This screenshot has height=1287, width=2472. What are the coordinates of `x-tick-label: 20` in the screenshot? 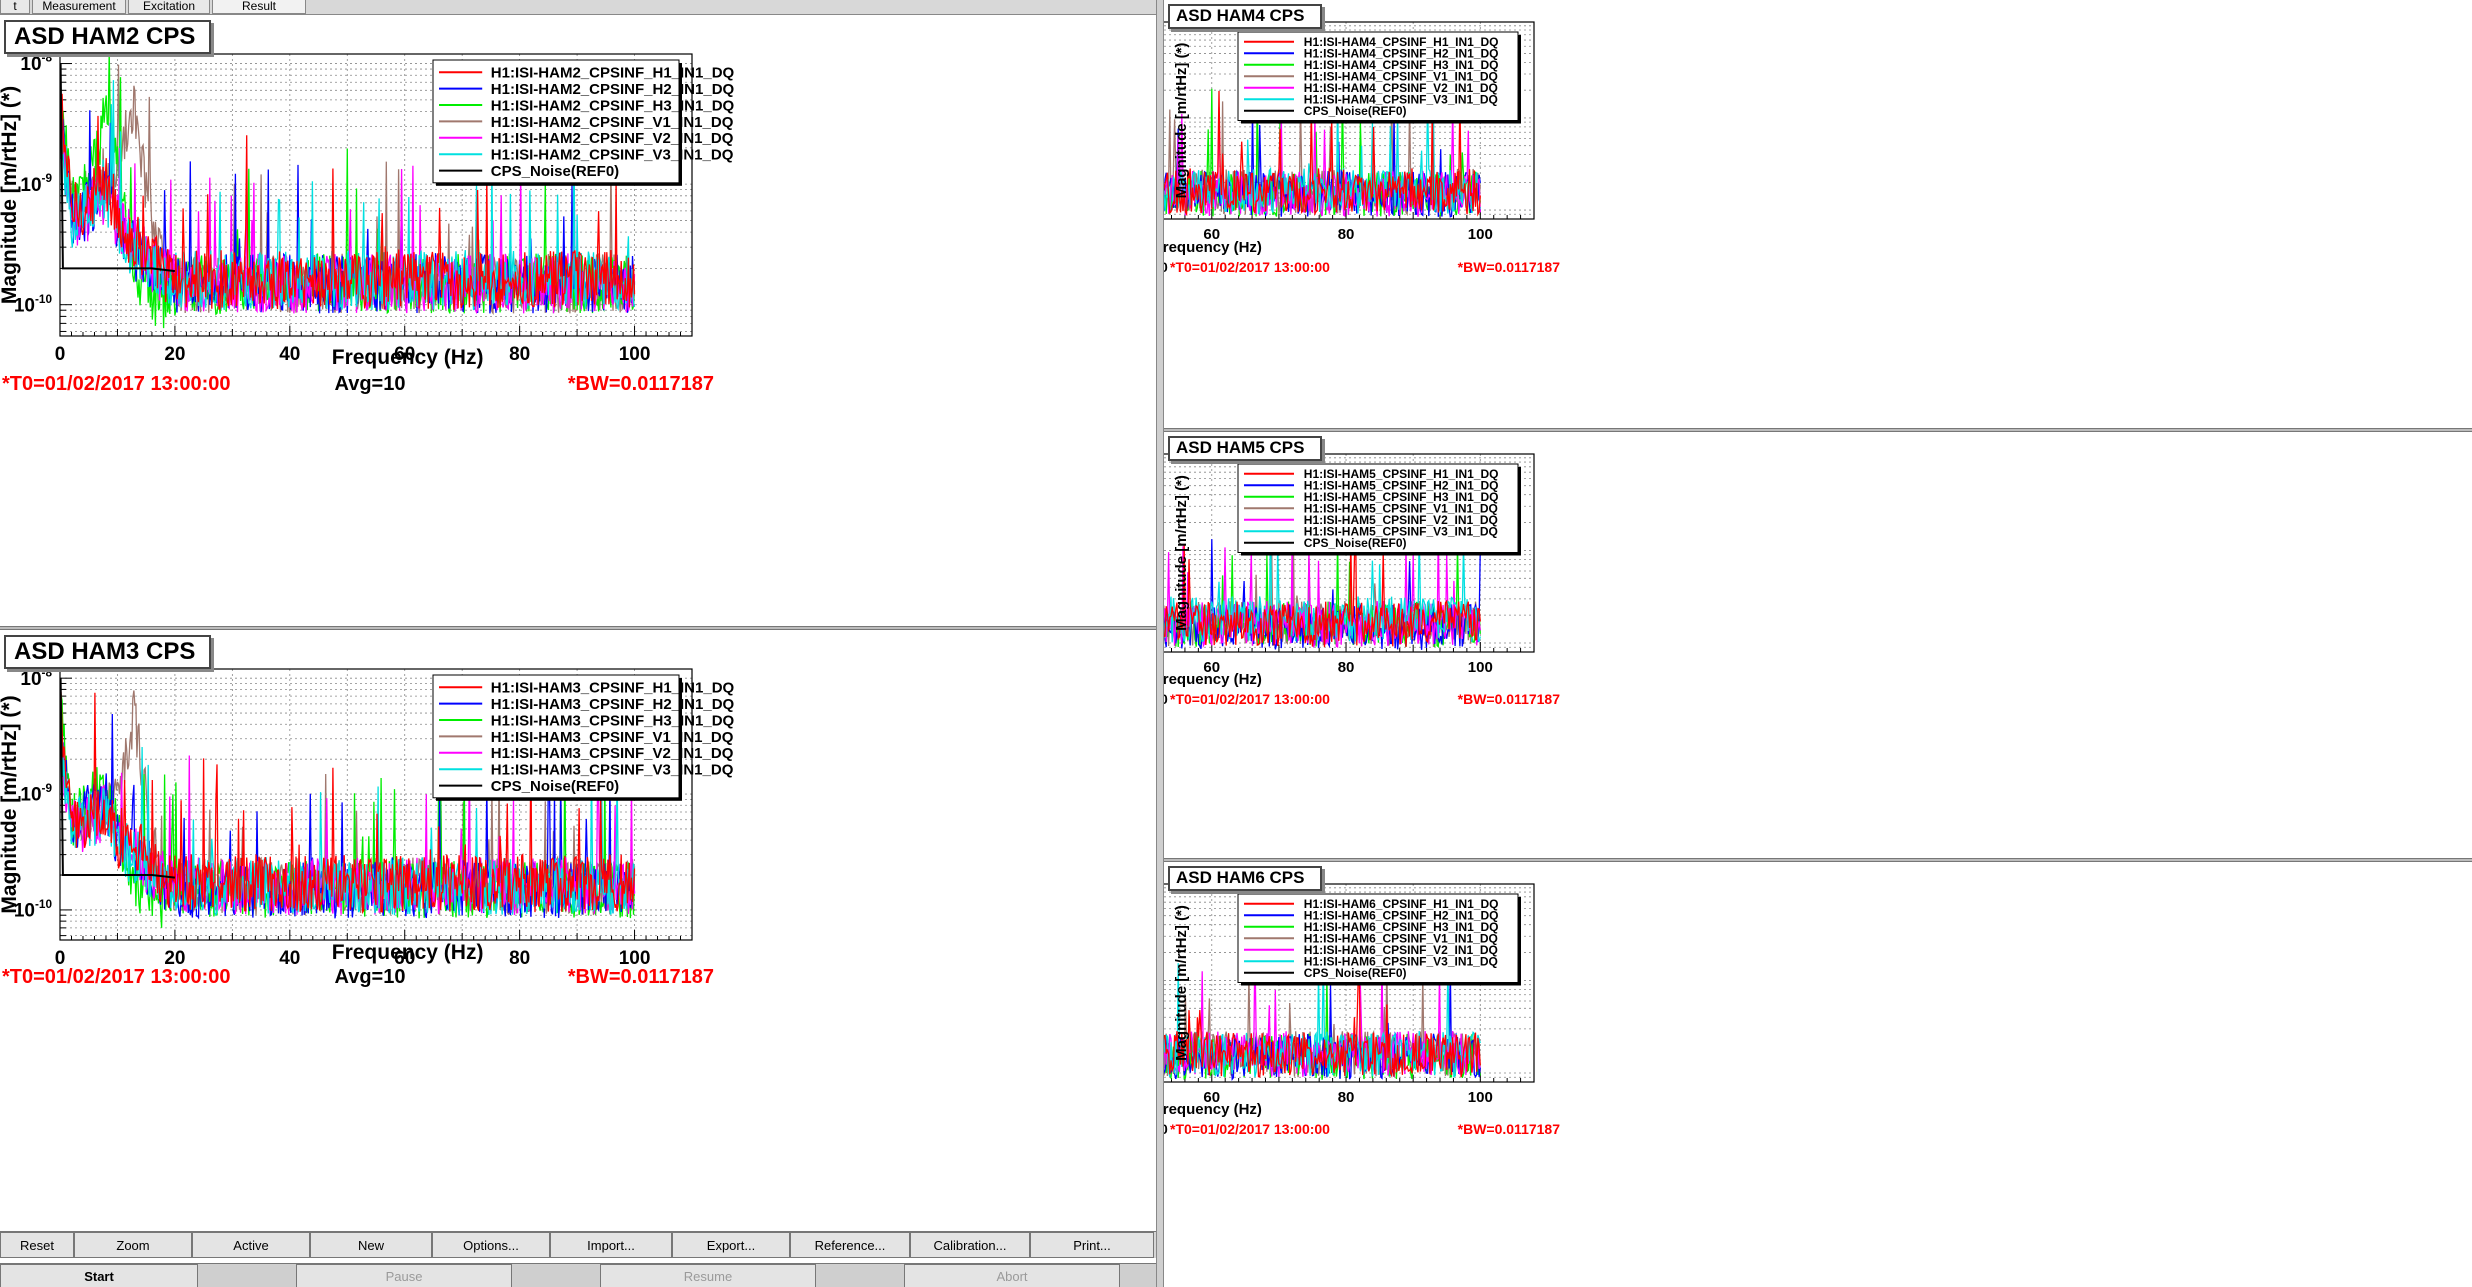 It's located at (174, 354).